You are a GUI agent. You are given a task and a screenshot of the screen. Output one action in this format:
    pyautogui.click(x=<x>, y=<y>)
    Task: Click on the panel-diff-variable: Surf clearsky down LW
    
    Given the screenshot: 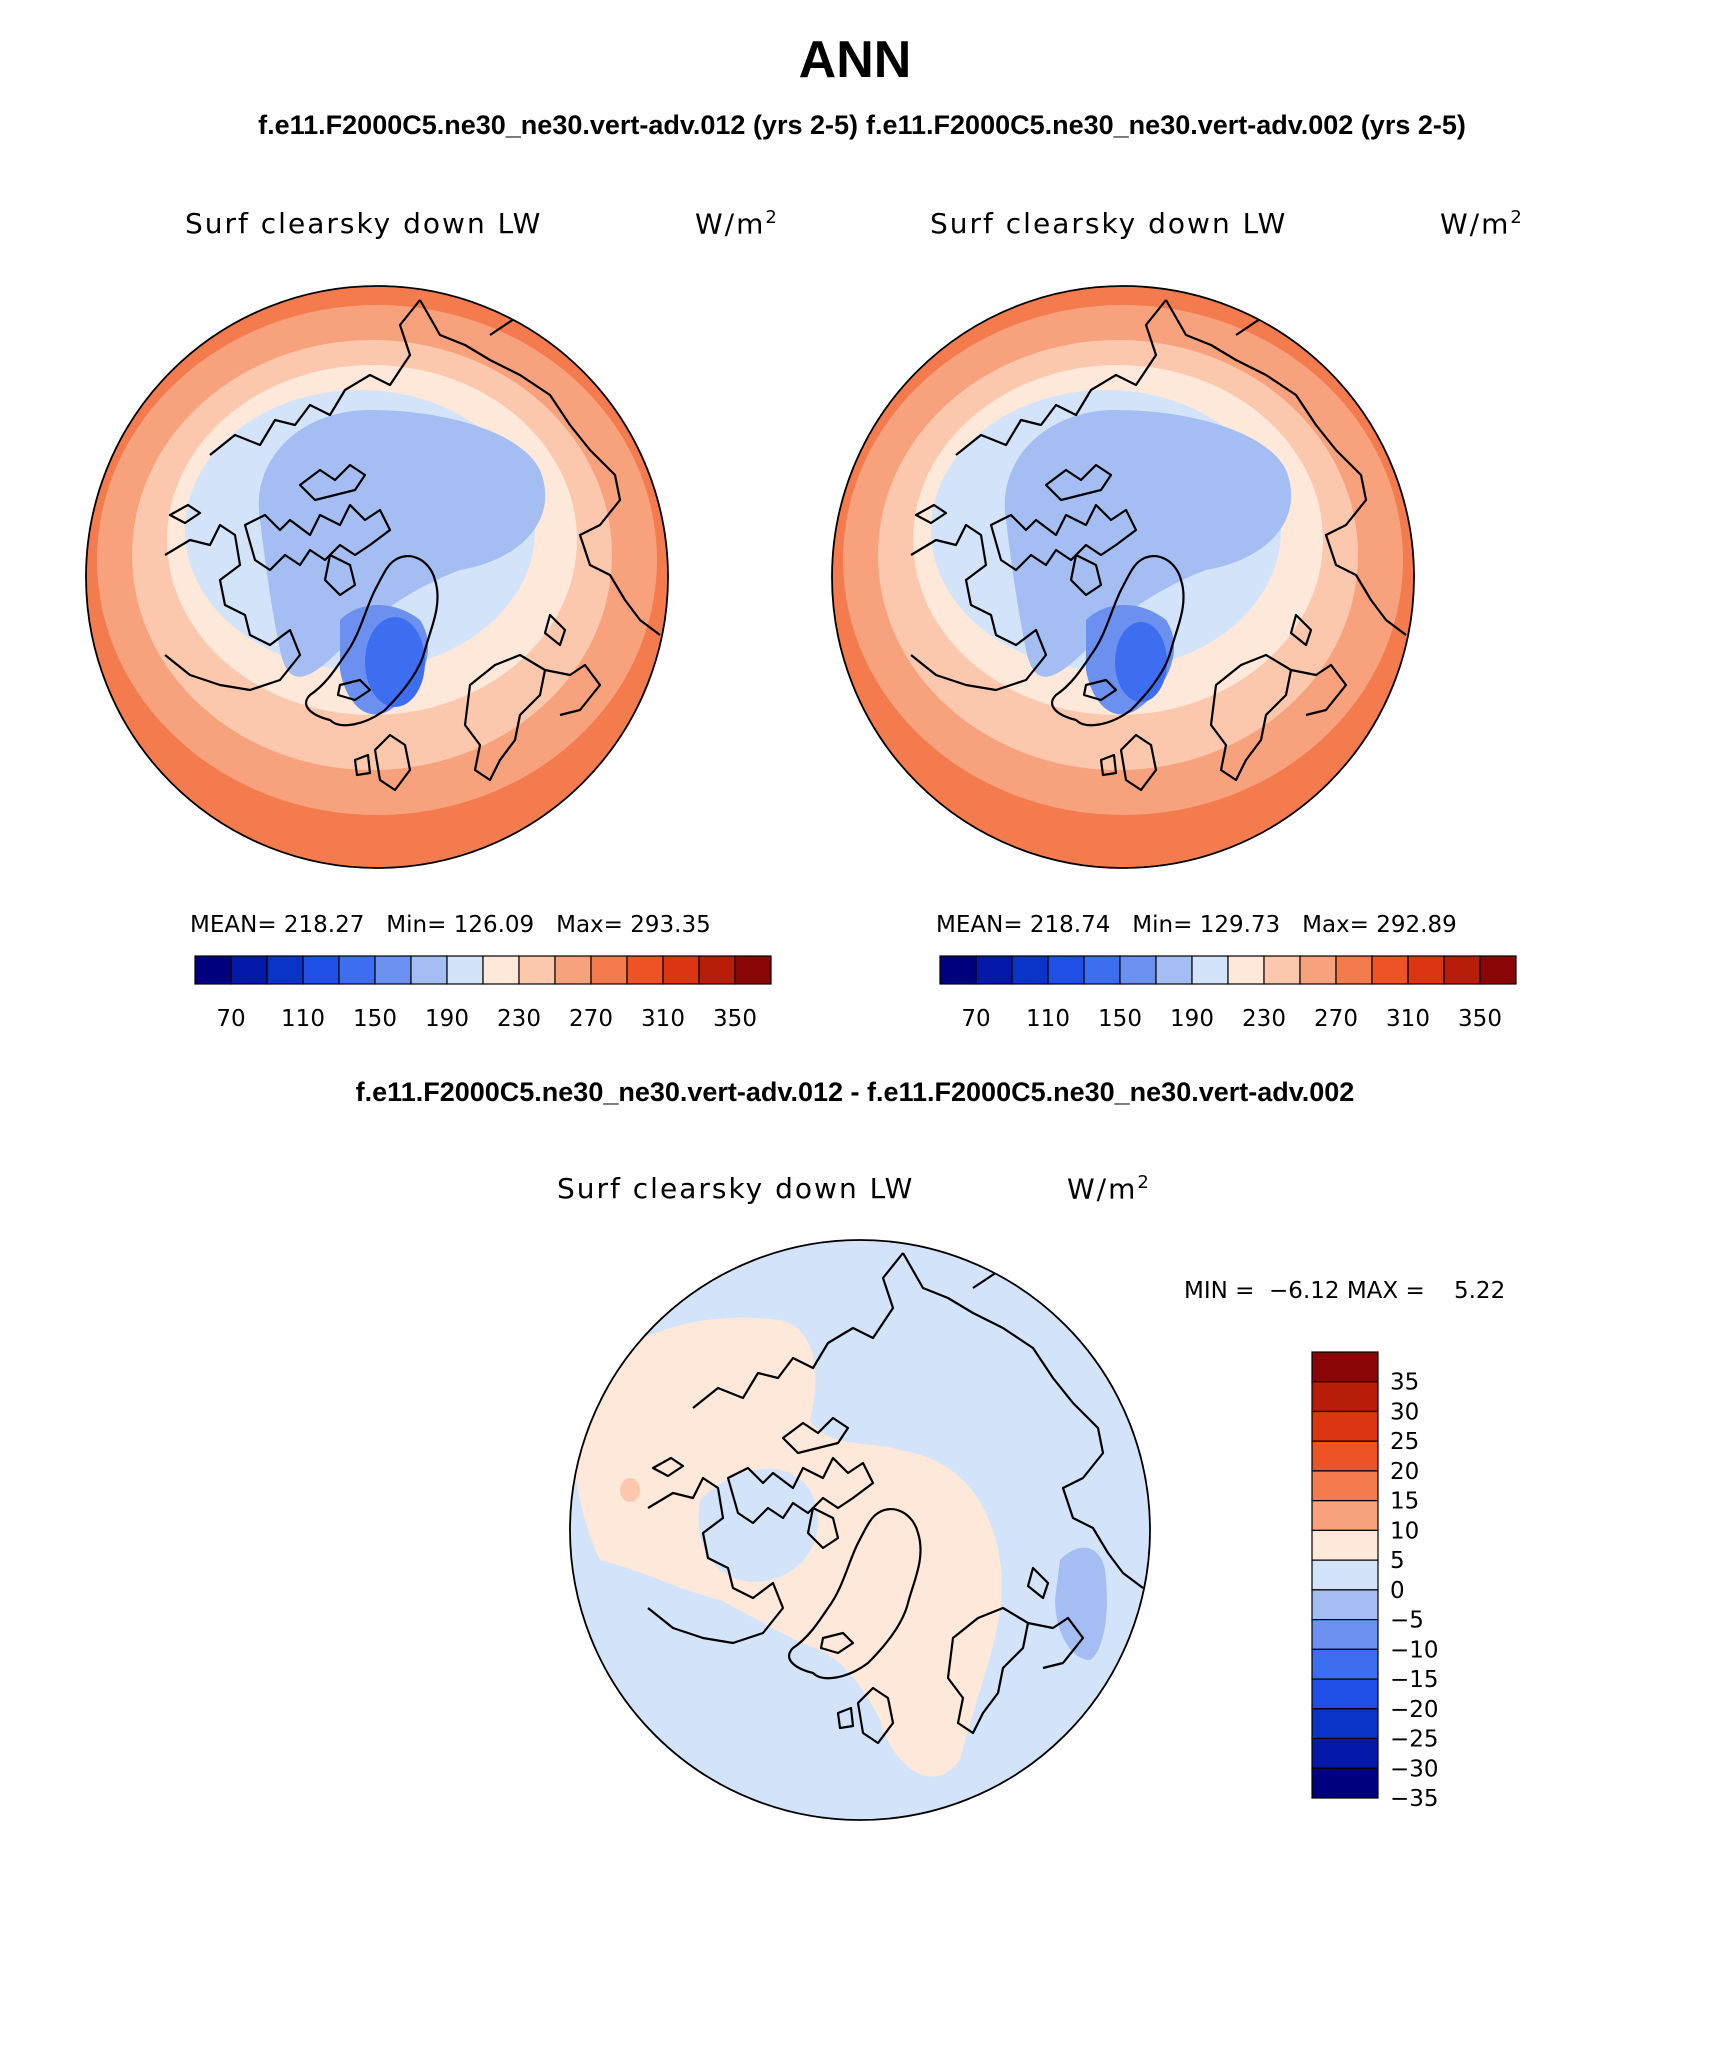 What is the action you would take?
    pyautogui.click(x=736, y=1188)
    